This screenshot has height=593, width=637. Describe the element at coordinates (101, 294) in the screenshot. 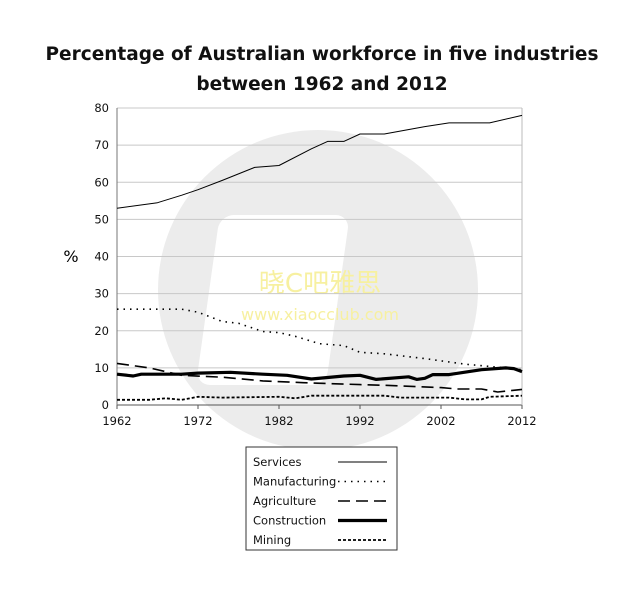

I see `y-tick-label: 30` at that location.